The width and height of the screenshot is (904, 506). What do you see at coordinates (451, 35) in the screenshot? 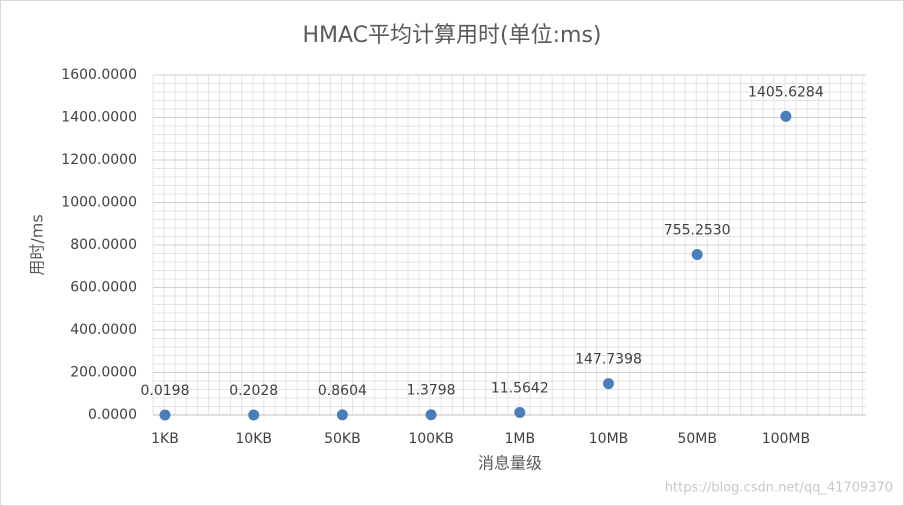
I see `chart-title: HMAC平均计算用时(单位:ms)` at bounding box center [451, 35].